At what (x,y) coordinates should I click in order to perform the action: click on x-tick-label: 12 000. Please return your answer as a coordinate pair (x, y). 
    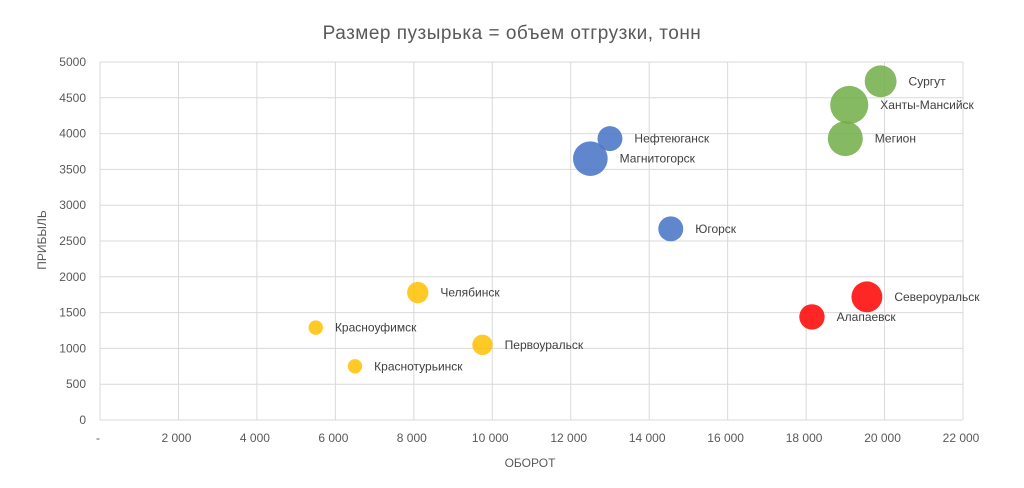
    Looking at the image, I should click on (568, 438).